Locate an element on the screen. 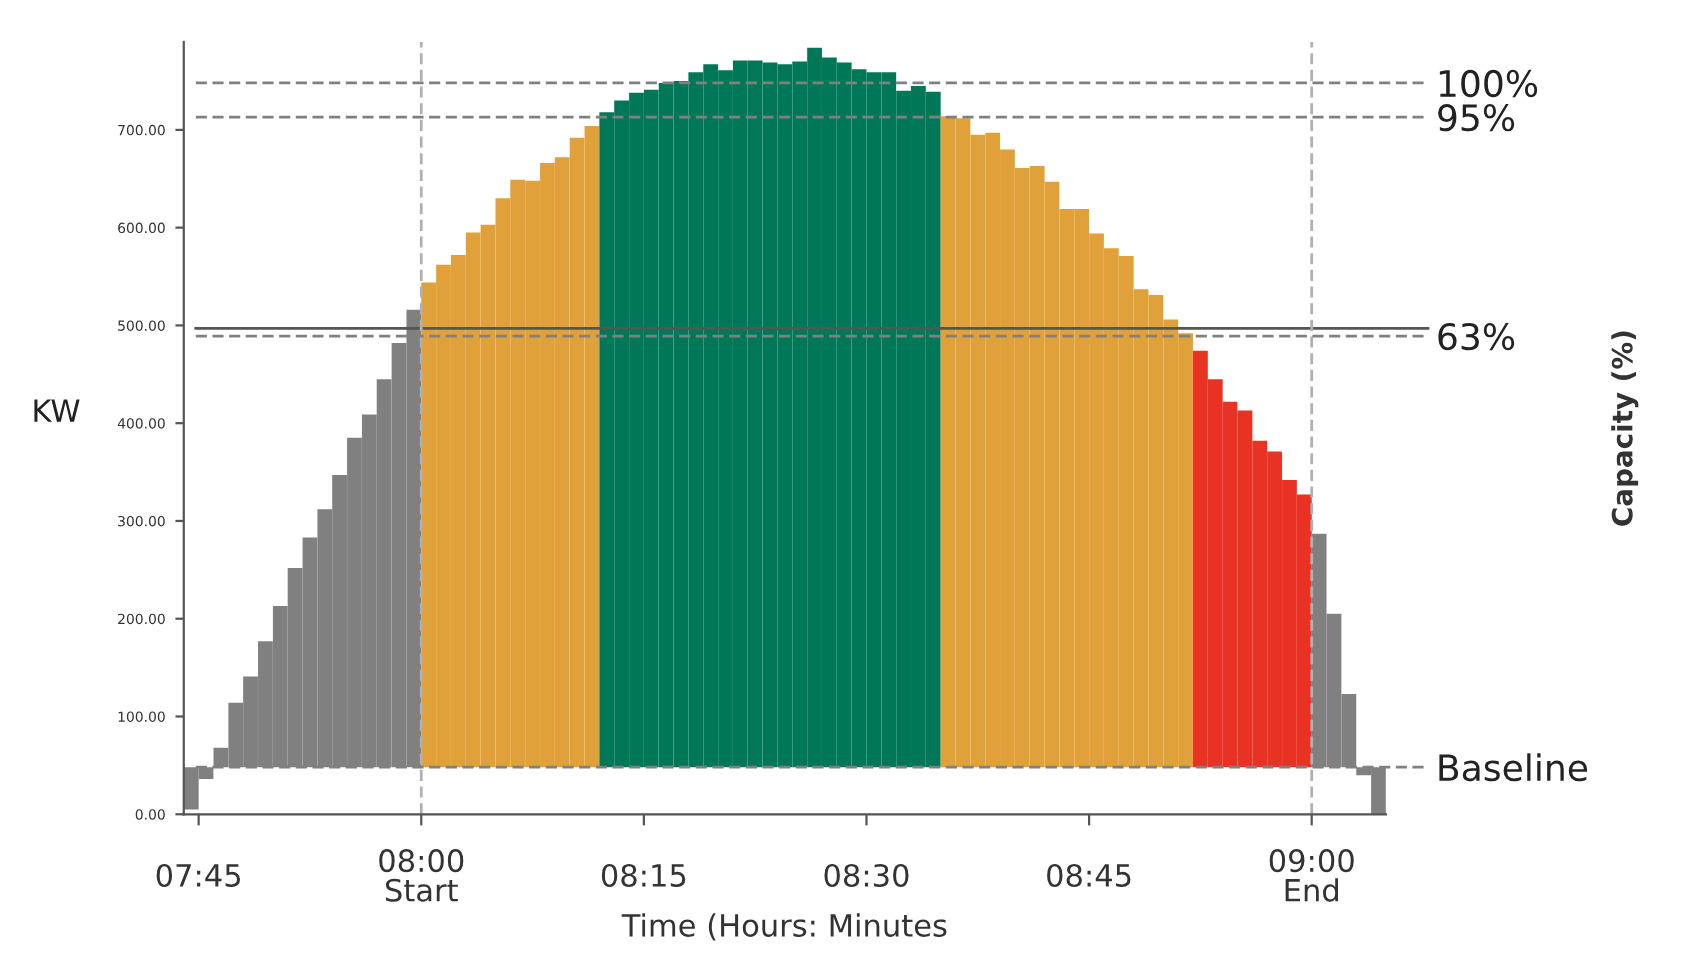 The width and height of the screenshot is (1686, 974). y2-tick-label: Baseline is located at coordinates (1513, 767).